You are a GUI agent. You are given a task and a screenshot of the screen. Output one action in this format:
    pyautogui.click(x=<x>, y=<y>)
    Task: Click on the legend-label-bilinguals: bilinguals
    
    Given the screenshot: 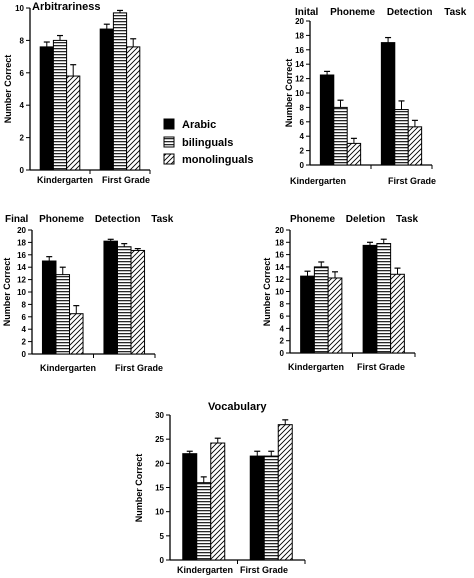 What is the action you would take?
    pyautogui.click(x=207, y=143)
    